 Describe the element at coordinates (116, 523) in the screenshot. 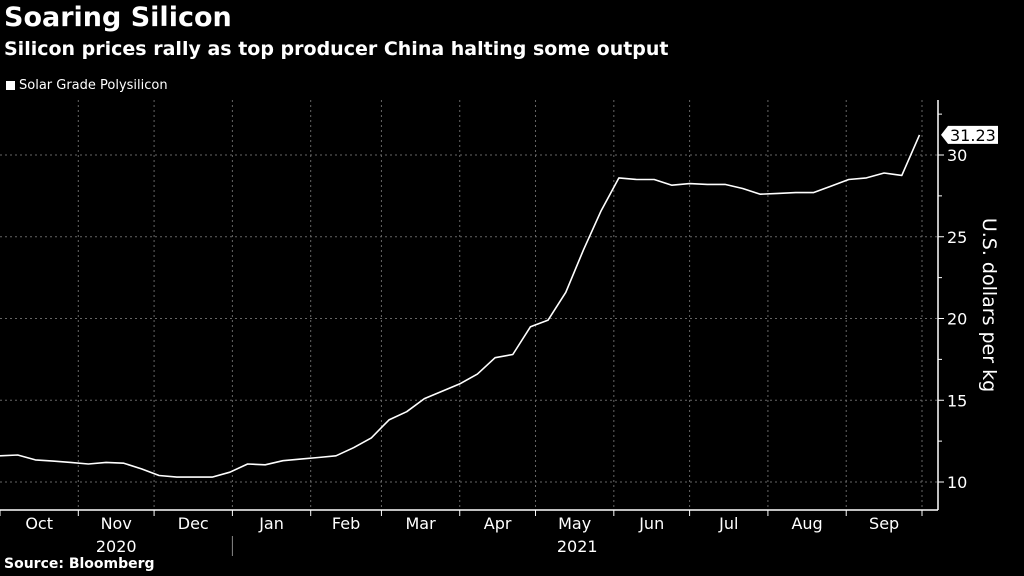

I see `x-tick-label: Nov` at that location.